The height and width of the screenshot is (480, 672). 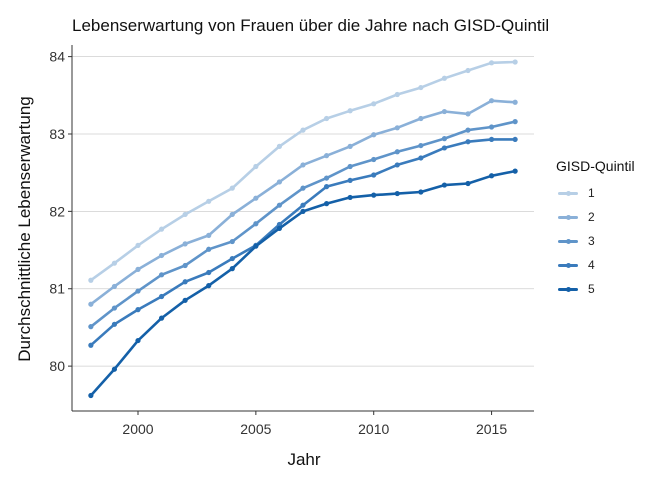 What do you see at coordinates (491, 429) in the screenshot?
I see `x-tick-label: 2015` at bounding box center [491, 429].